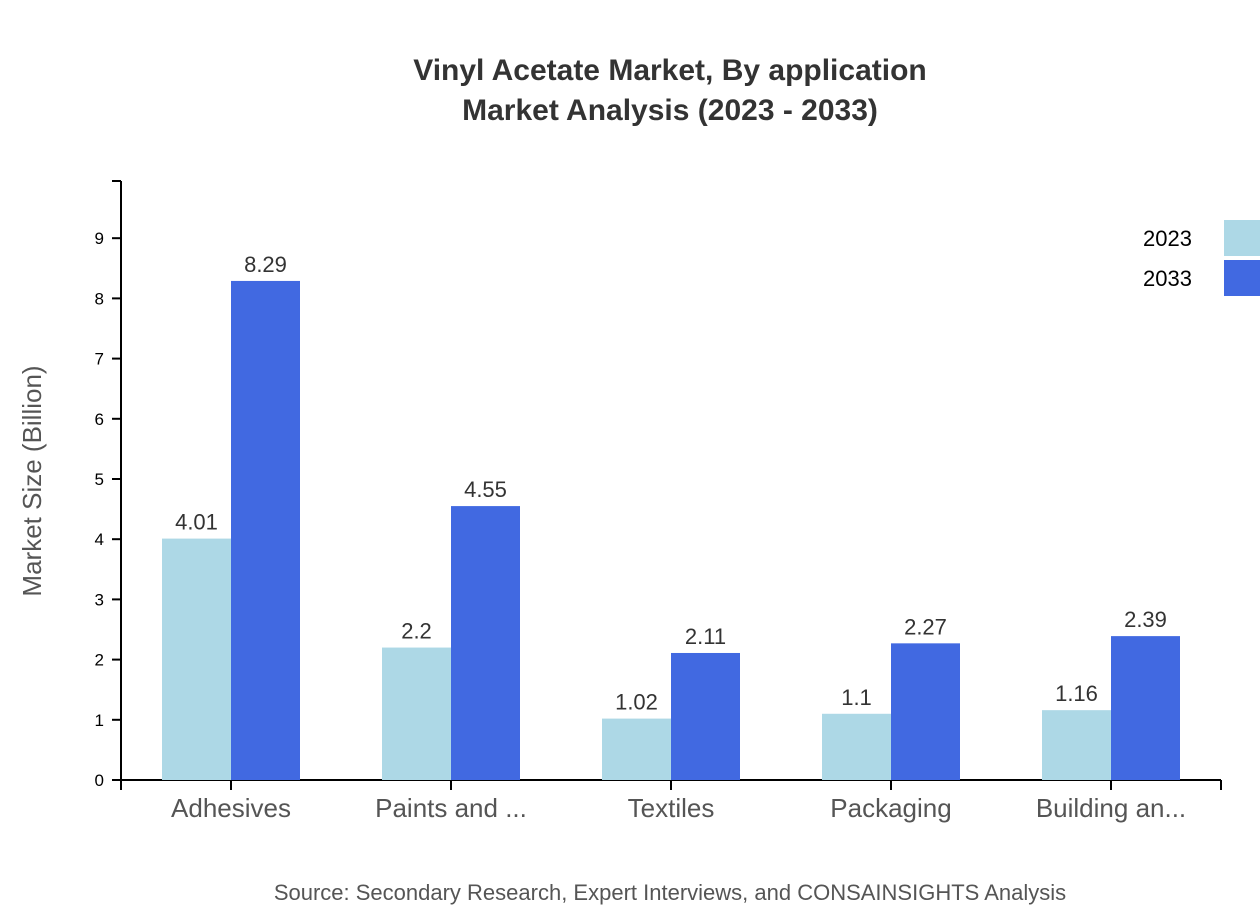 The width and height of the screenshot is (1260, 920). Describe the element at coordinates (1242, 278) in the screenshot. I see `legend-swatch-2033` at that location.